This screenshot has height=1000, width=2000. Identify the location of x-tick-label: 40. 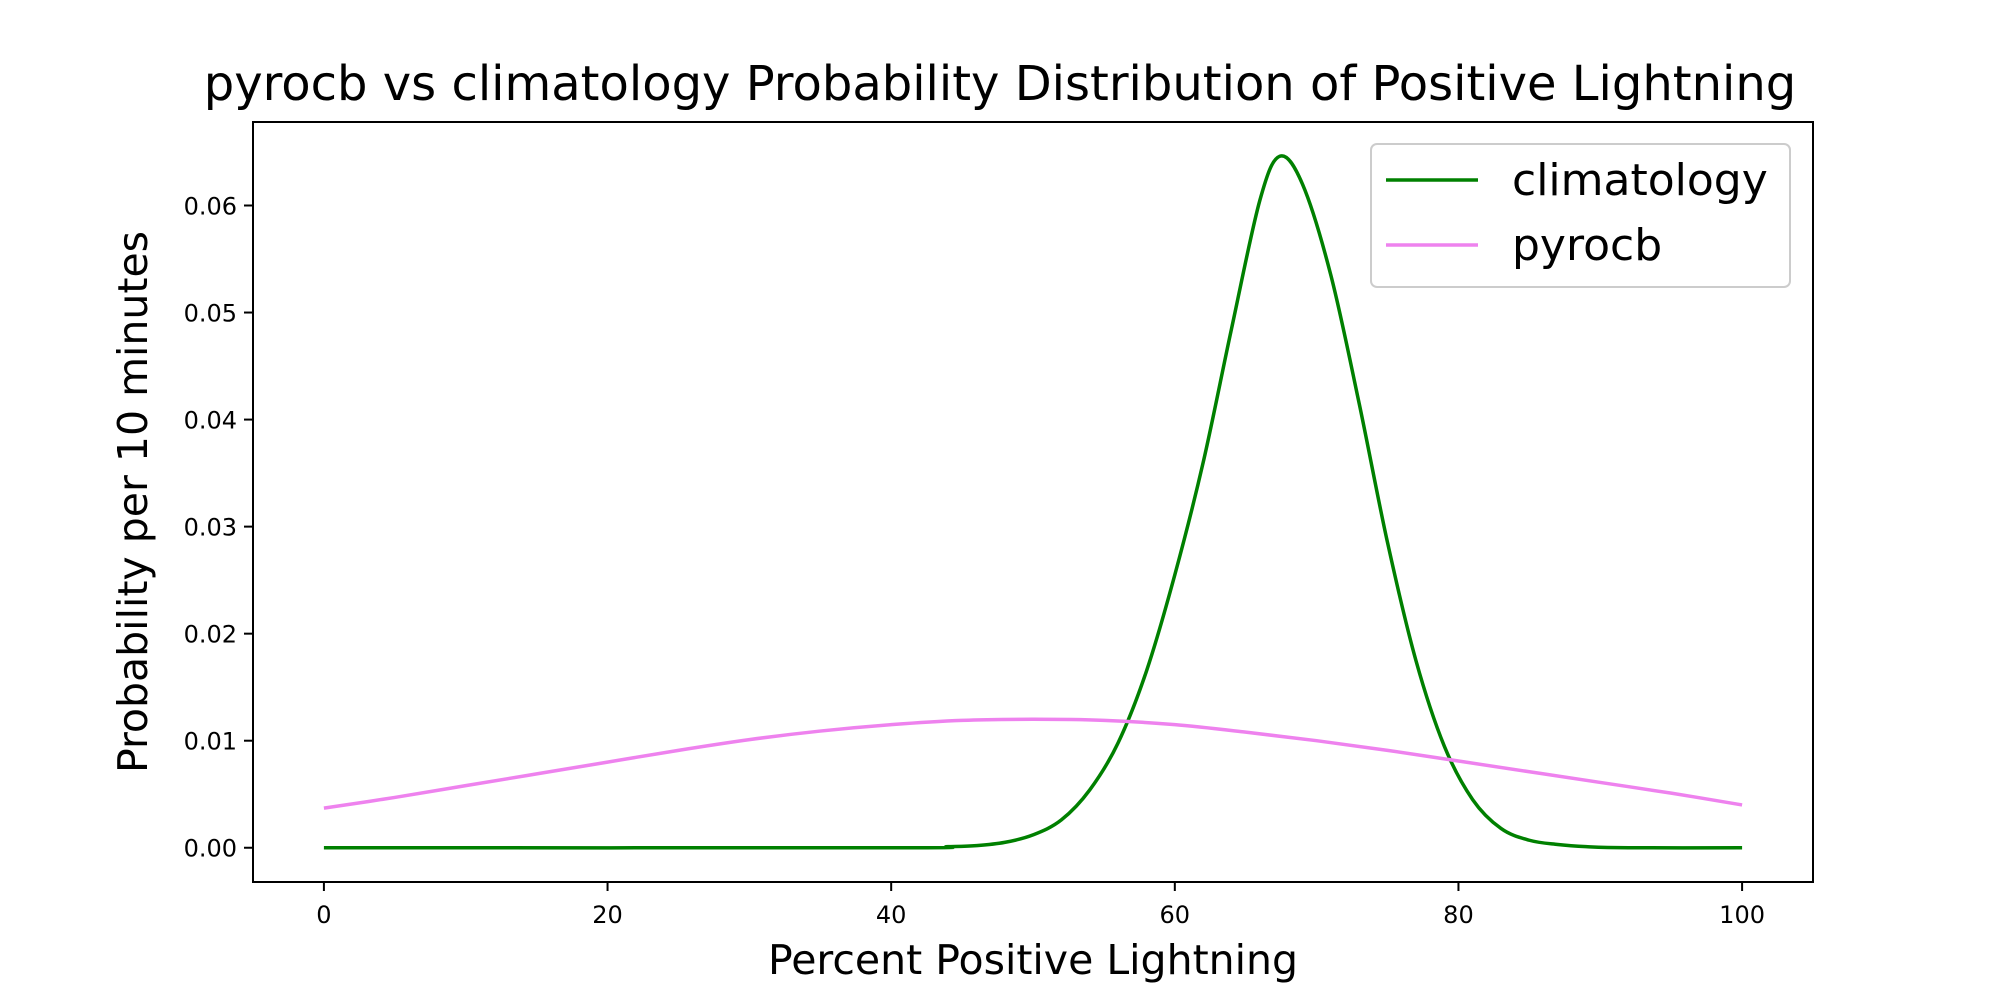
(891, 915).